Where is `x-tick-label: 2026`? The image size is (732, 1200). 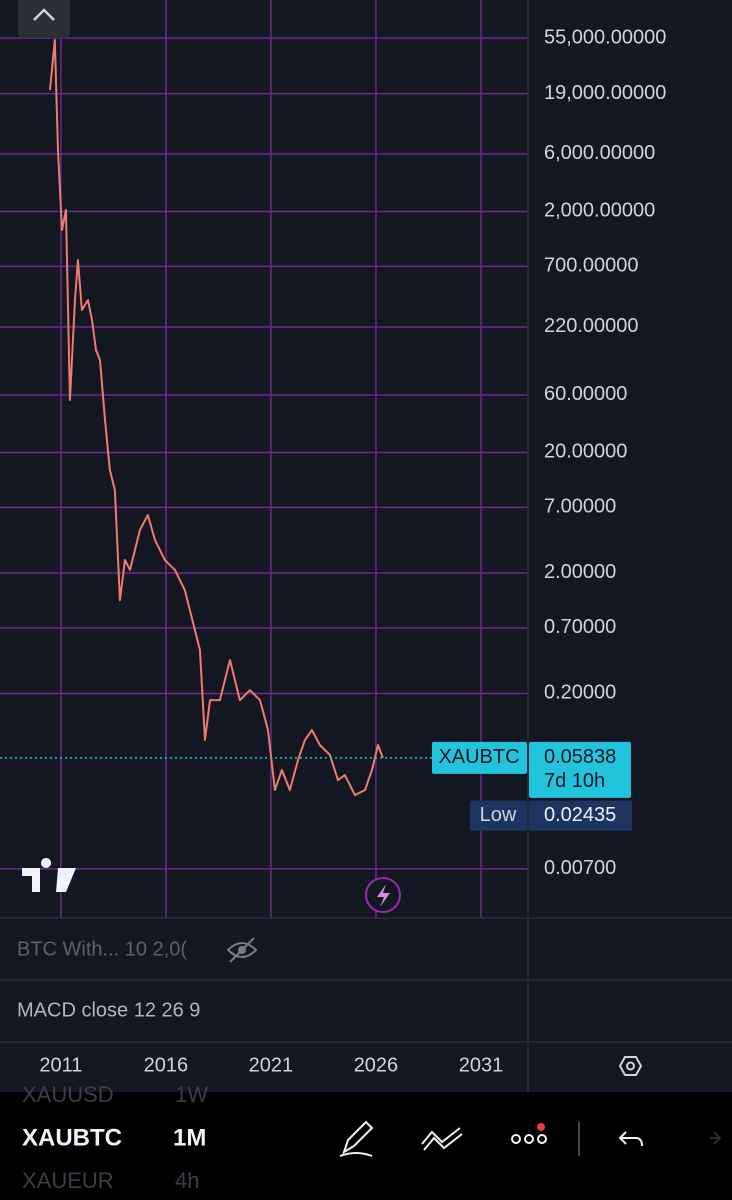
x-tick-label: 2026 is located at coordinates (376, 1065).